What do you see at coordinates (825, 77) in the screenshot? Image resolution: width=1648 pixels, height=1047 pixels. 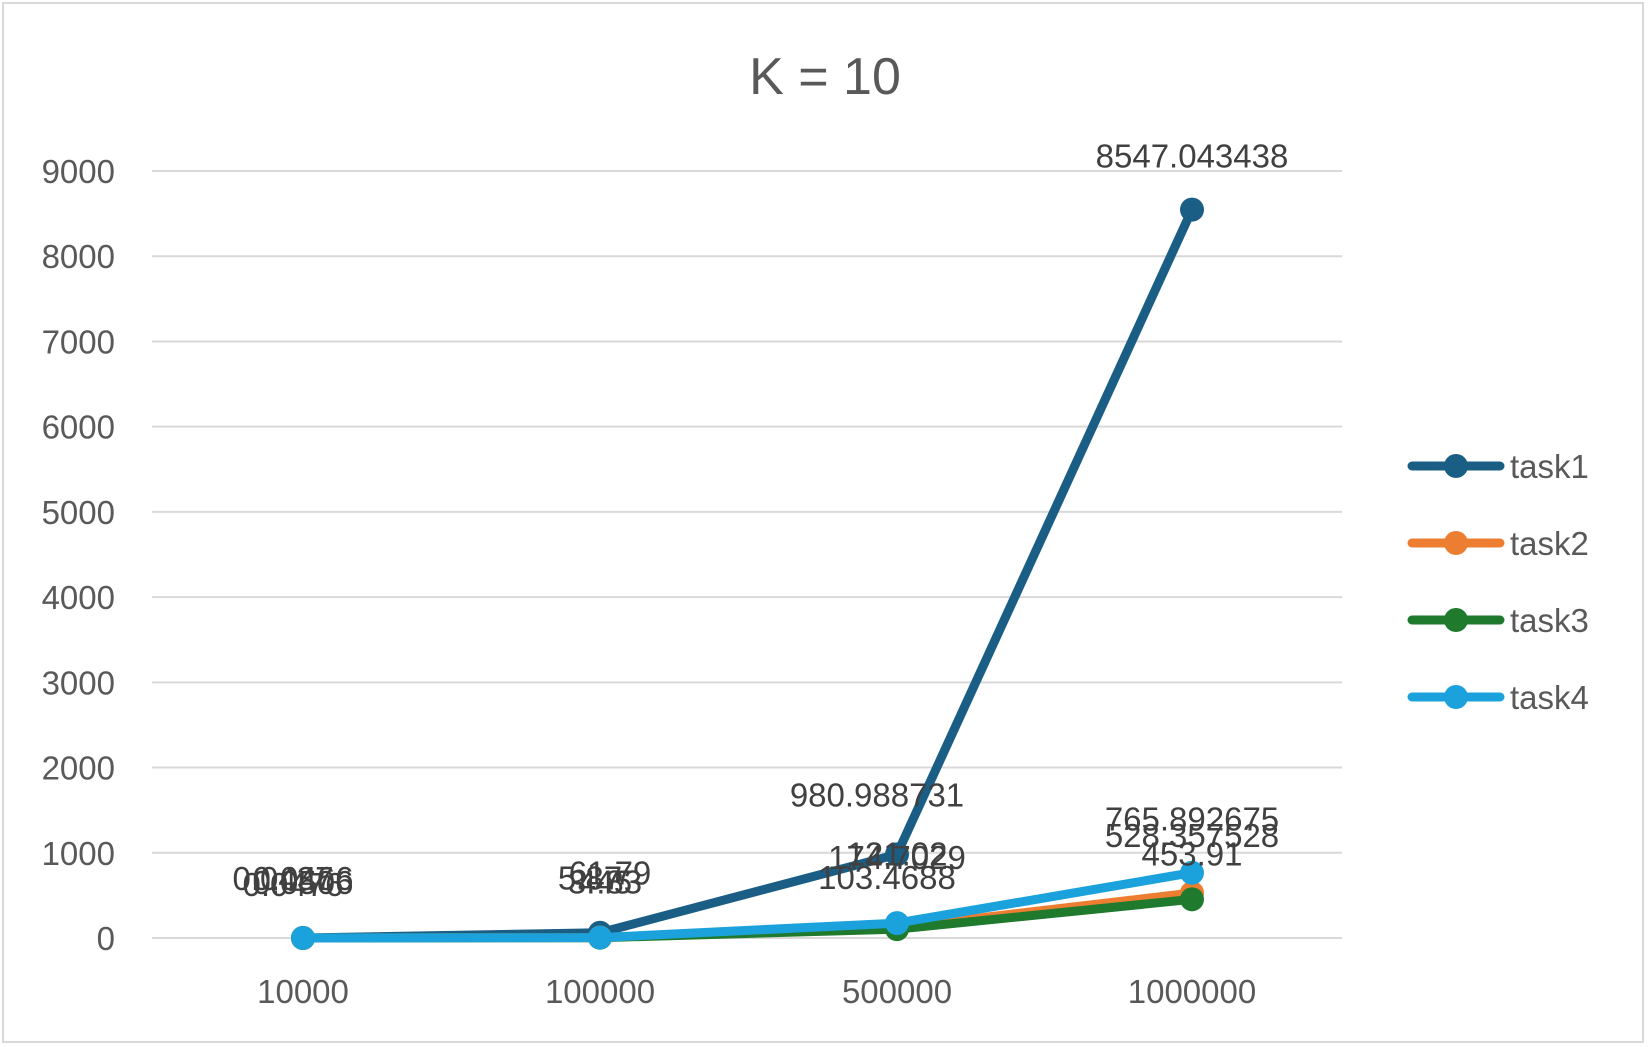 I see `chart-title: K = 10` at bounding box center [825, 77].